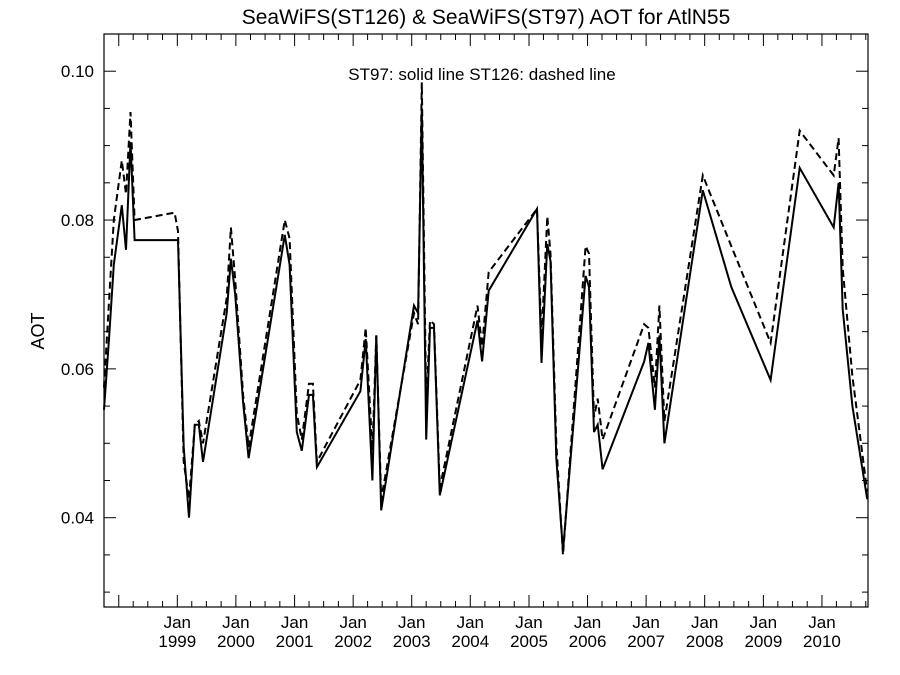 This screenshot has height=675, width=900. Describe the element at coordinates (77, 369) in the screenshot. I see `y-tick-label: 0.06` at that location.